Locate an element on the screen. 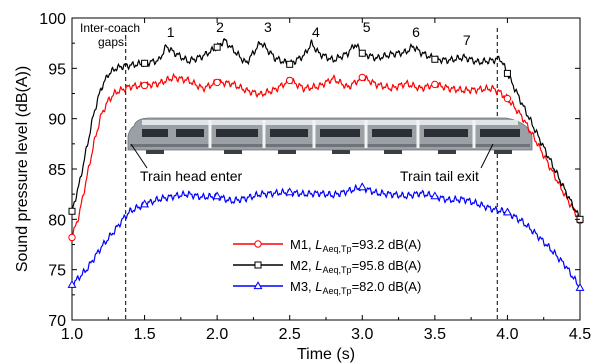  legend-prefix: M3, is located at coordinates (302, 286).